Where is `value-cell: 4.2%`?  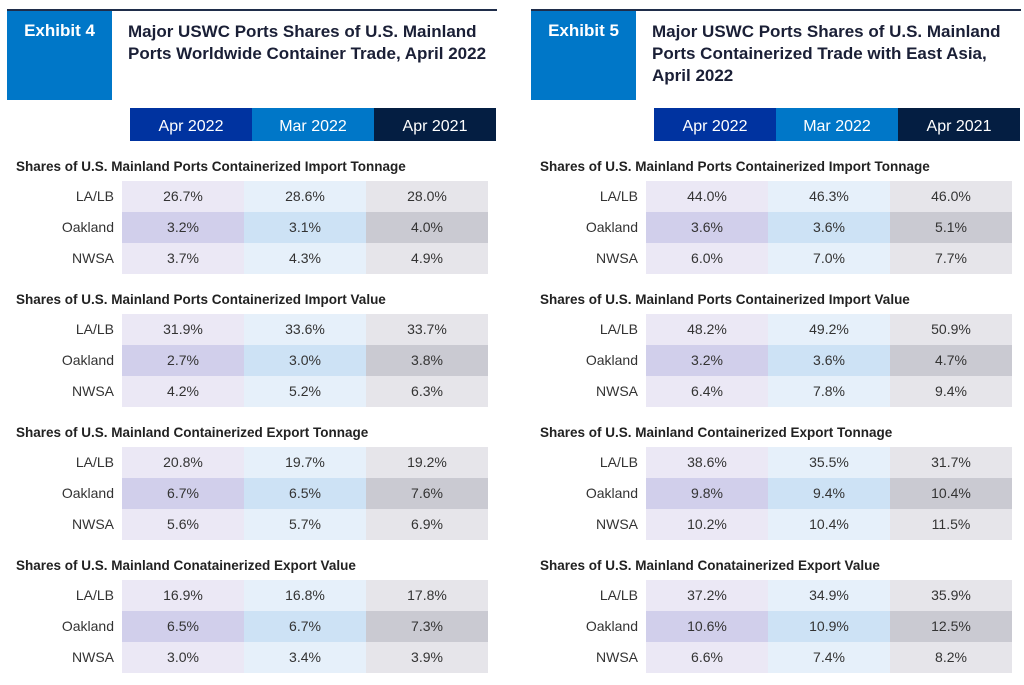
value-cell: 4.2% is located at coordinates (183, 391).